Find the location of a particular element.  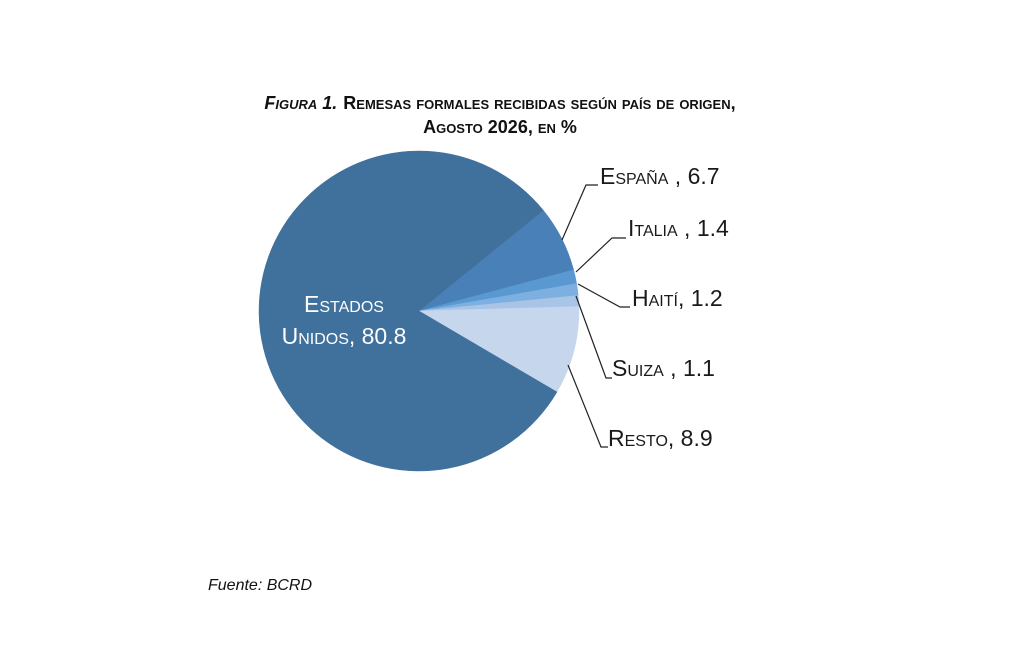

title-line: Agosto 2026, en % is located at coordinates (500, 127).